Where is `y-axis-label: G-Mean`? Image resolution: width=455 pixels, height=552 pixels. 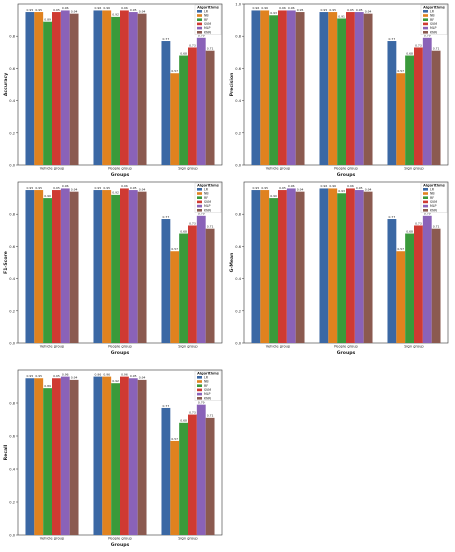 y-axis-label: G-Mean is located at coordinates (232, 263).